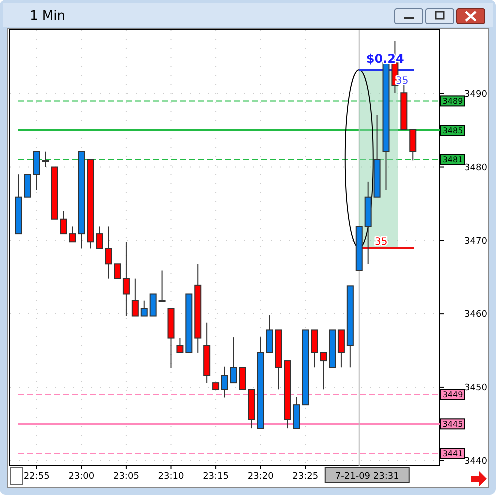 This screenshot has width=496, height=495. Describe the element at coordinates (126, 477) in the screenshot. I see `x-tick-label: 23:05` at that location.